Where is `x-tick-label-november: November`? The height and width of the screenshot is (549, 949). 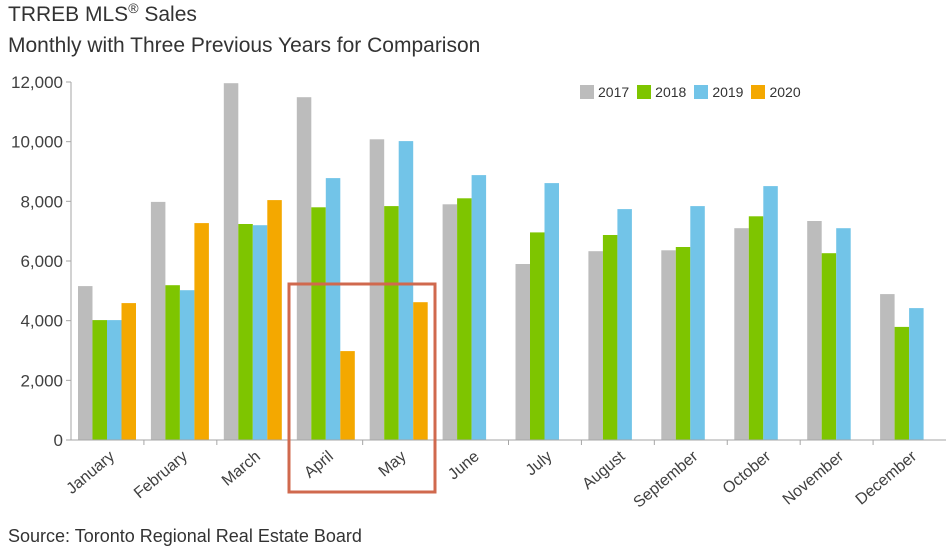 x-tick-label-november: November is located at coordinates (814, 478).